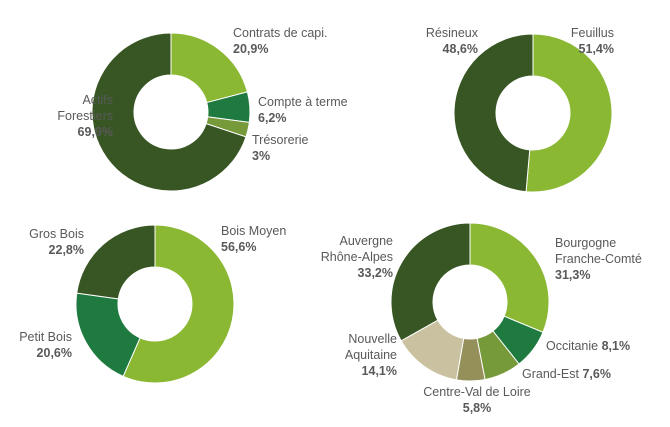 The height and width of the screenshot is (427, 670). Describe the element at coordinates (588, 346) in the screenshot. I see `slice-label-occitanie: Occitanie 8,1%` at that location.